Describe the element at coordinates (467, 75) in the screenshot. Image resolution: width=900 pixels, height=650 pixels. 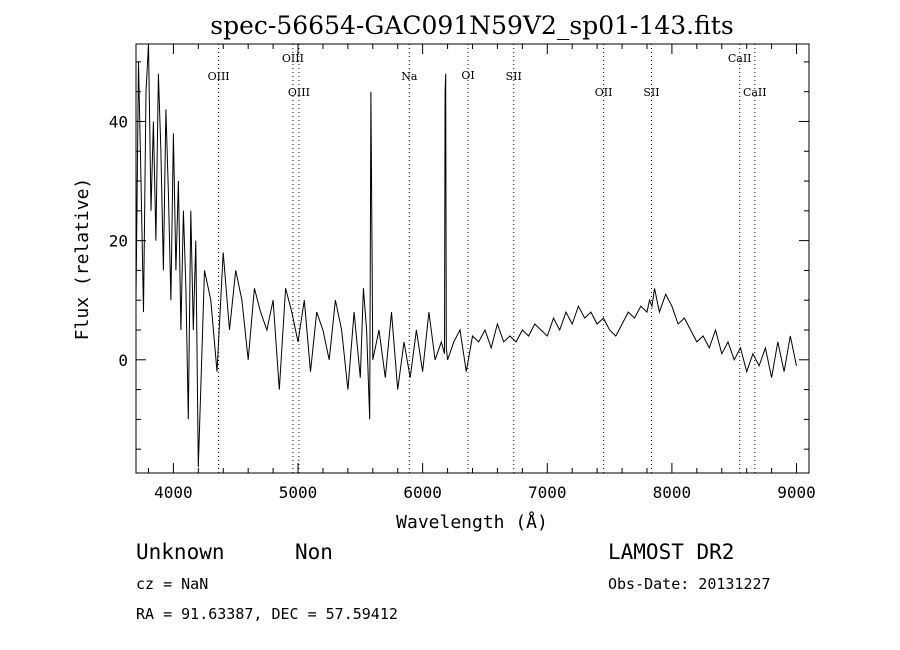
I see `spectral-line-label: OI` at that location.